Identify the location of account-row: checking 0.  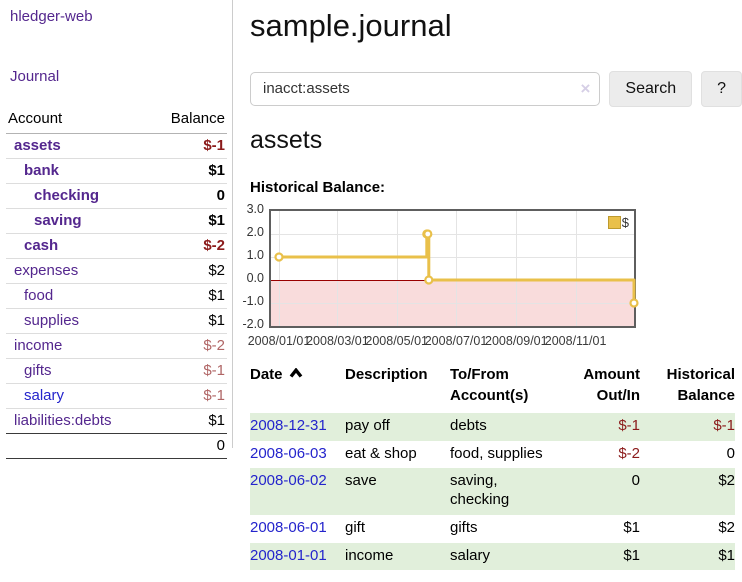
(116, 196).